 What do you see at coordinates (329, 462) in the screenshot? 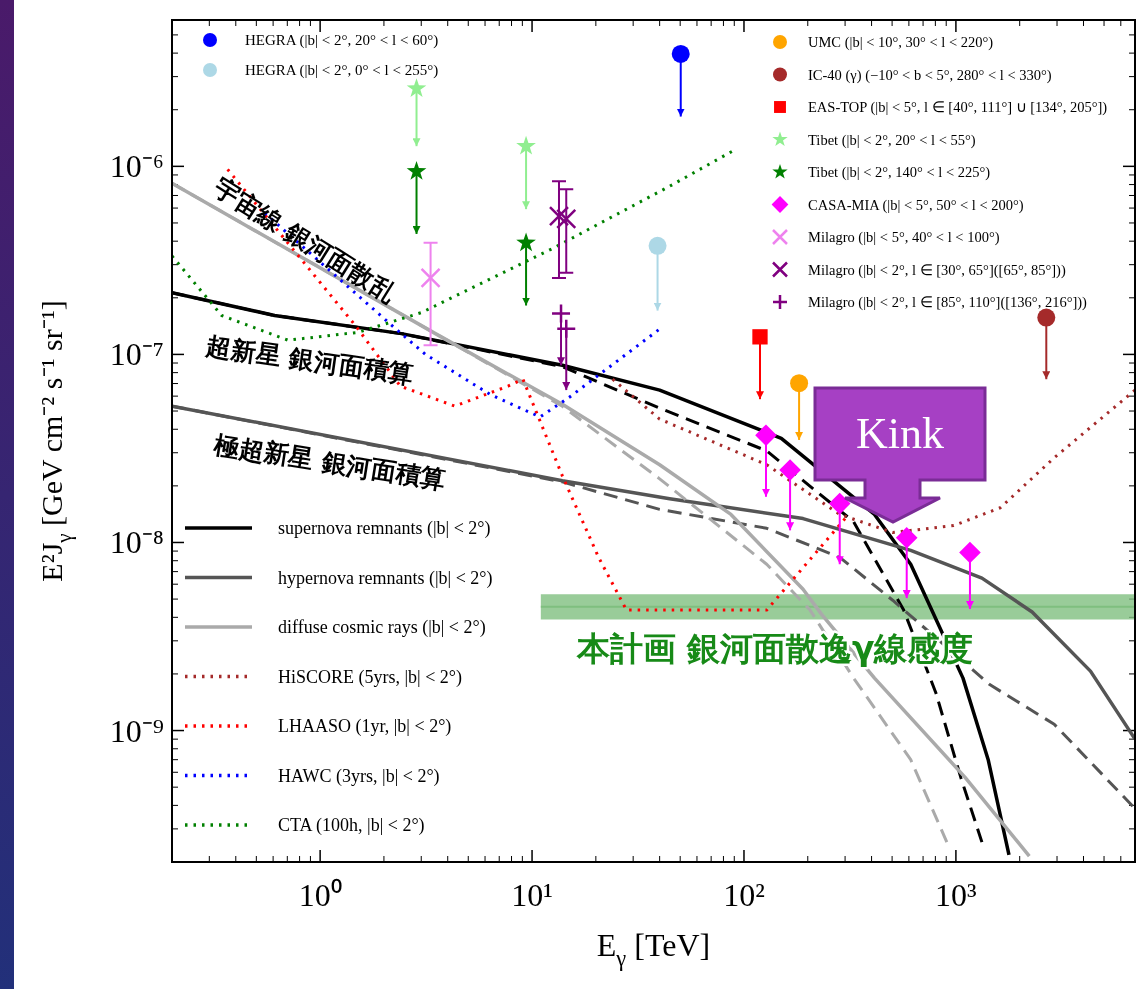
I see `annotation: 極超新星 銀河面積算` at bounding box center [329, 462].